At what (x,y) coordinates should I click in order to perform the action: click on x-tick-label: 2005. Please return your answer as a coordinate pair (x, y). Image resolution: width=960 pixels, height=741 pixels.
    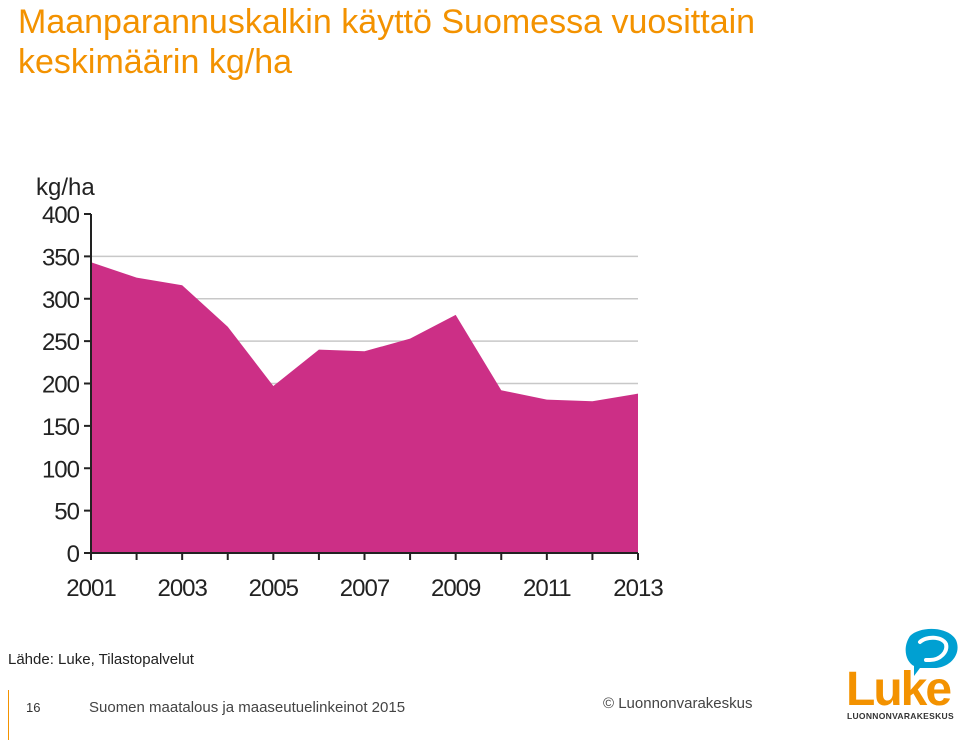
    Looking at the image, I should click on (274, 588).